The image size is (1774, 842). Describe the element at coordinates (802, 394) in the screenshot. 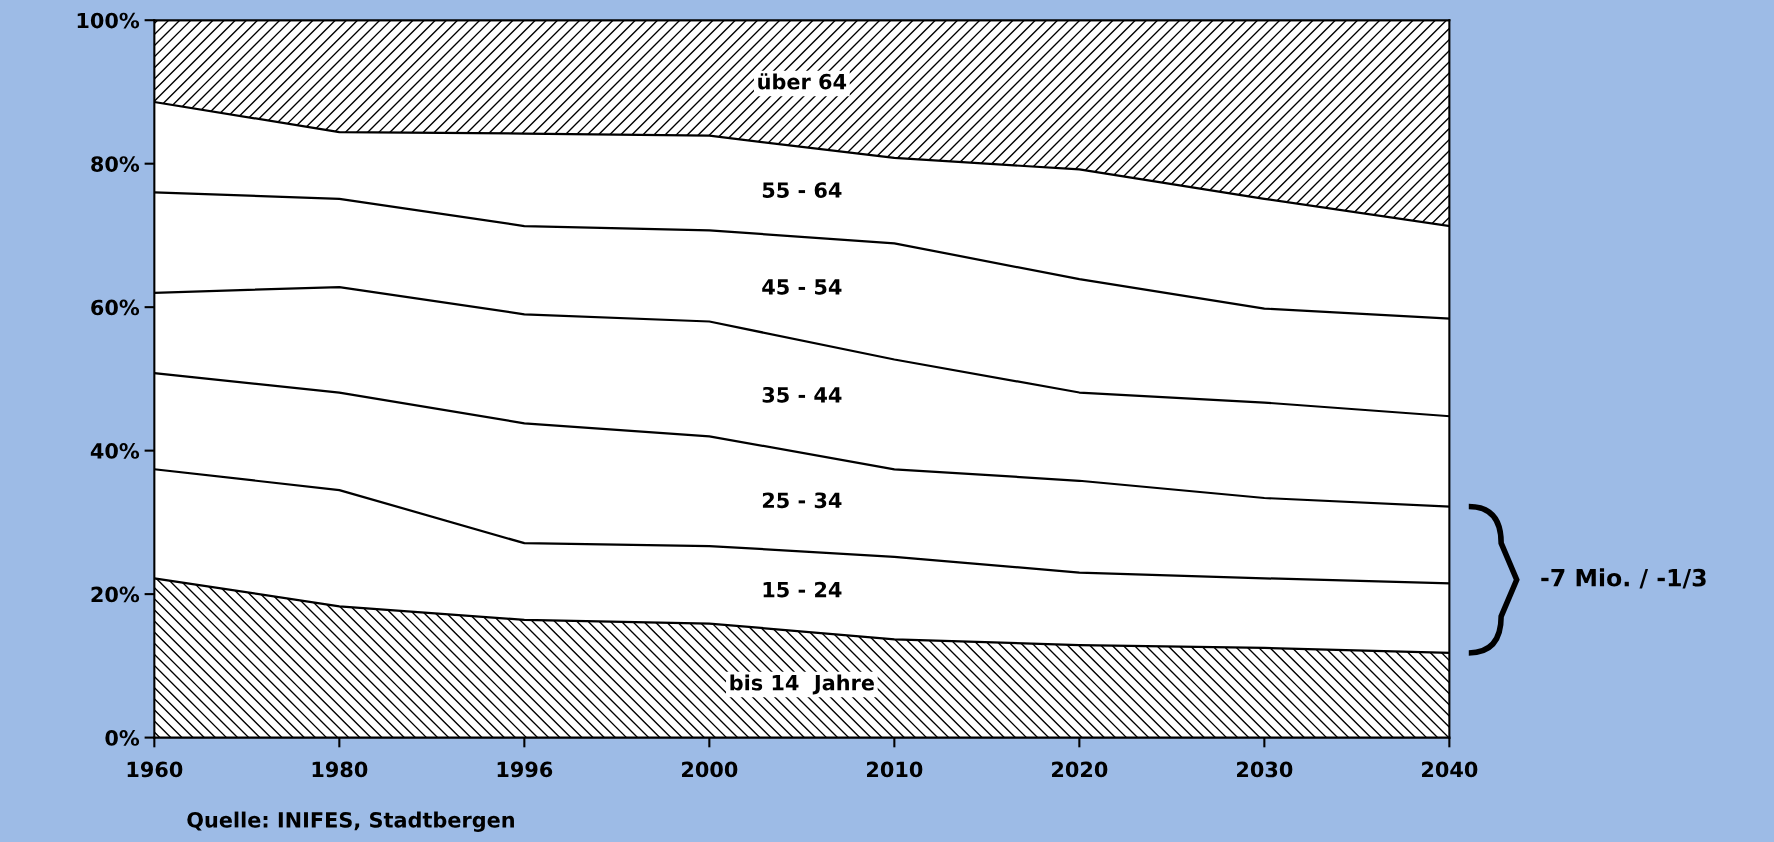

I see `series-label: 35 - 44` at that location.